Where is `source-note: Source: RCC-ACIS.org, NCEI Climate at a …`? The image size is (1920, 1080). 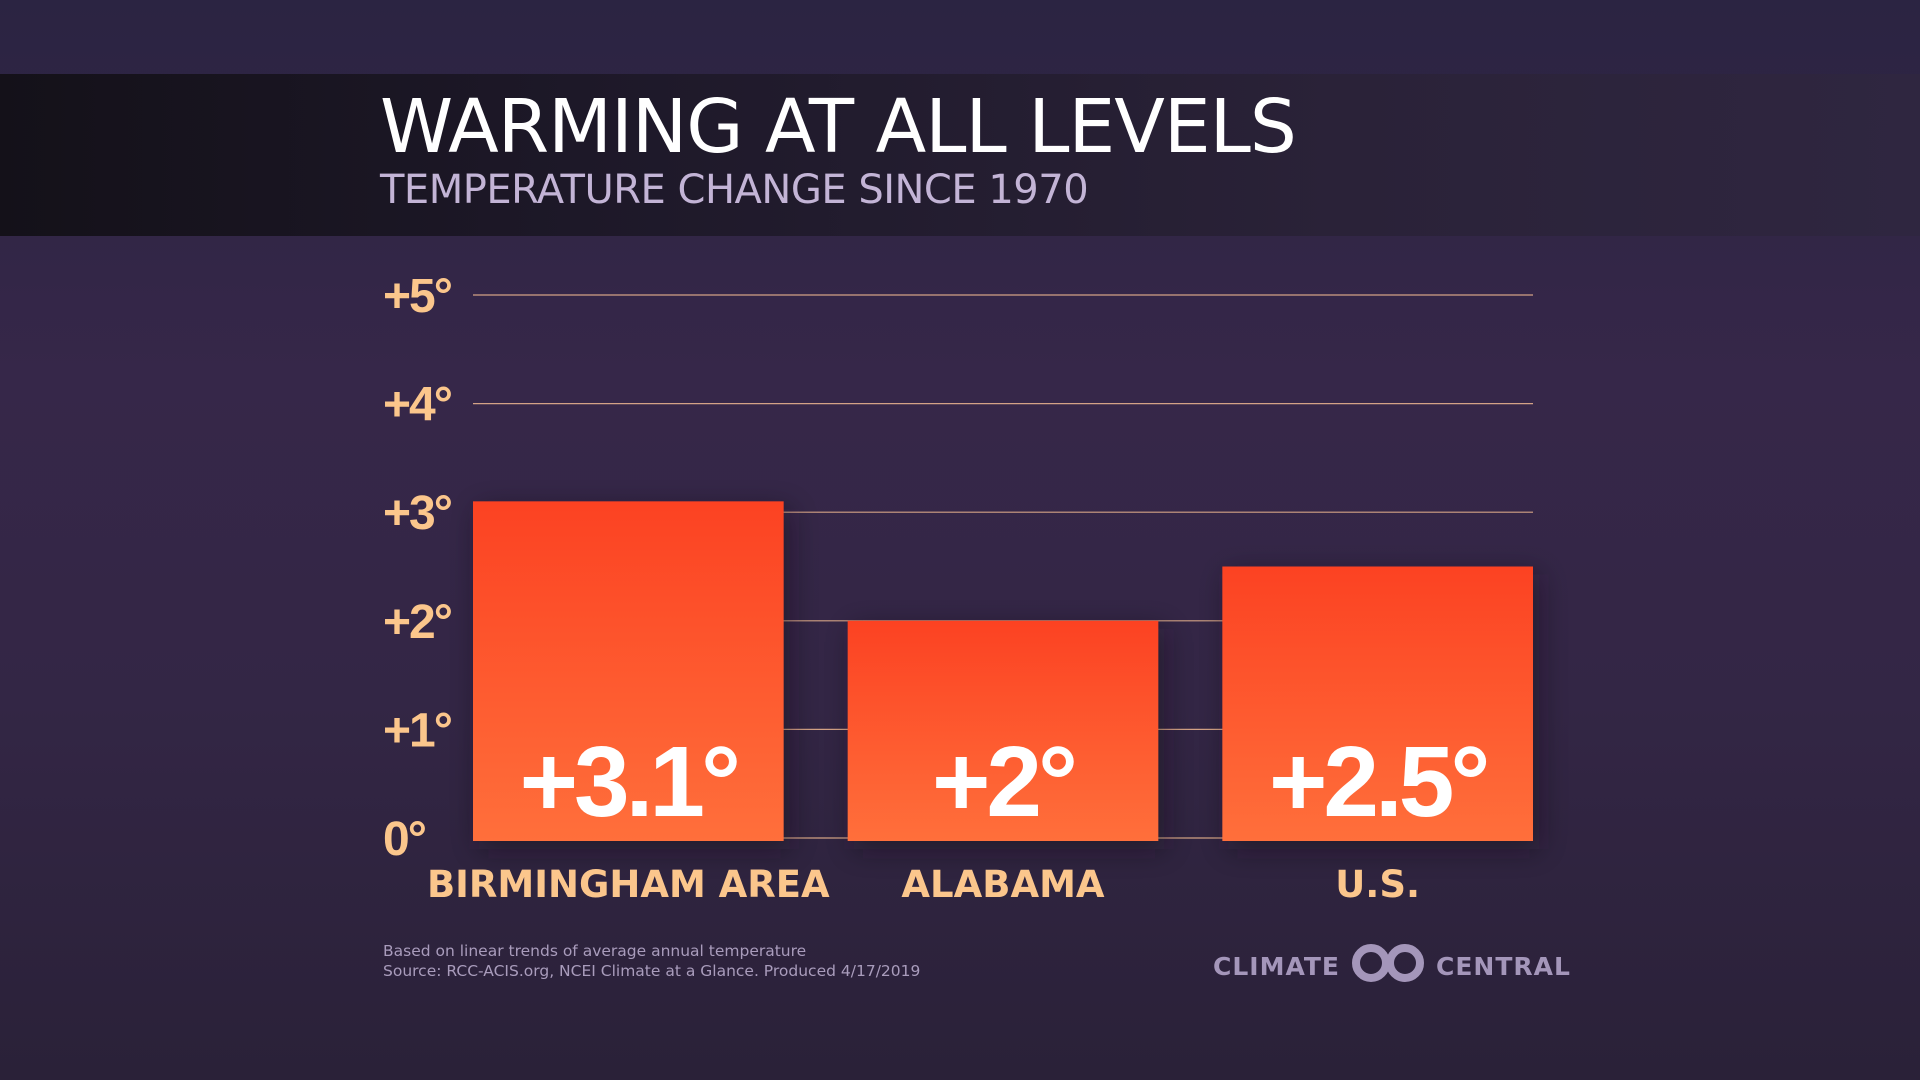 source-note: Source: RCC-ACIS.org, NCEI Climate at a … is located at coordinates (652, 971).